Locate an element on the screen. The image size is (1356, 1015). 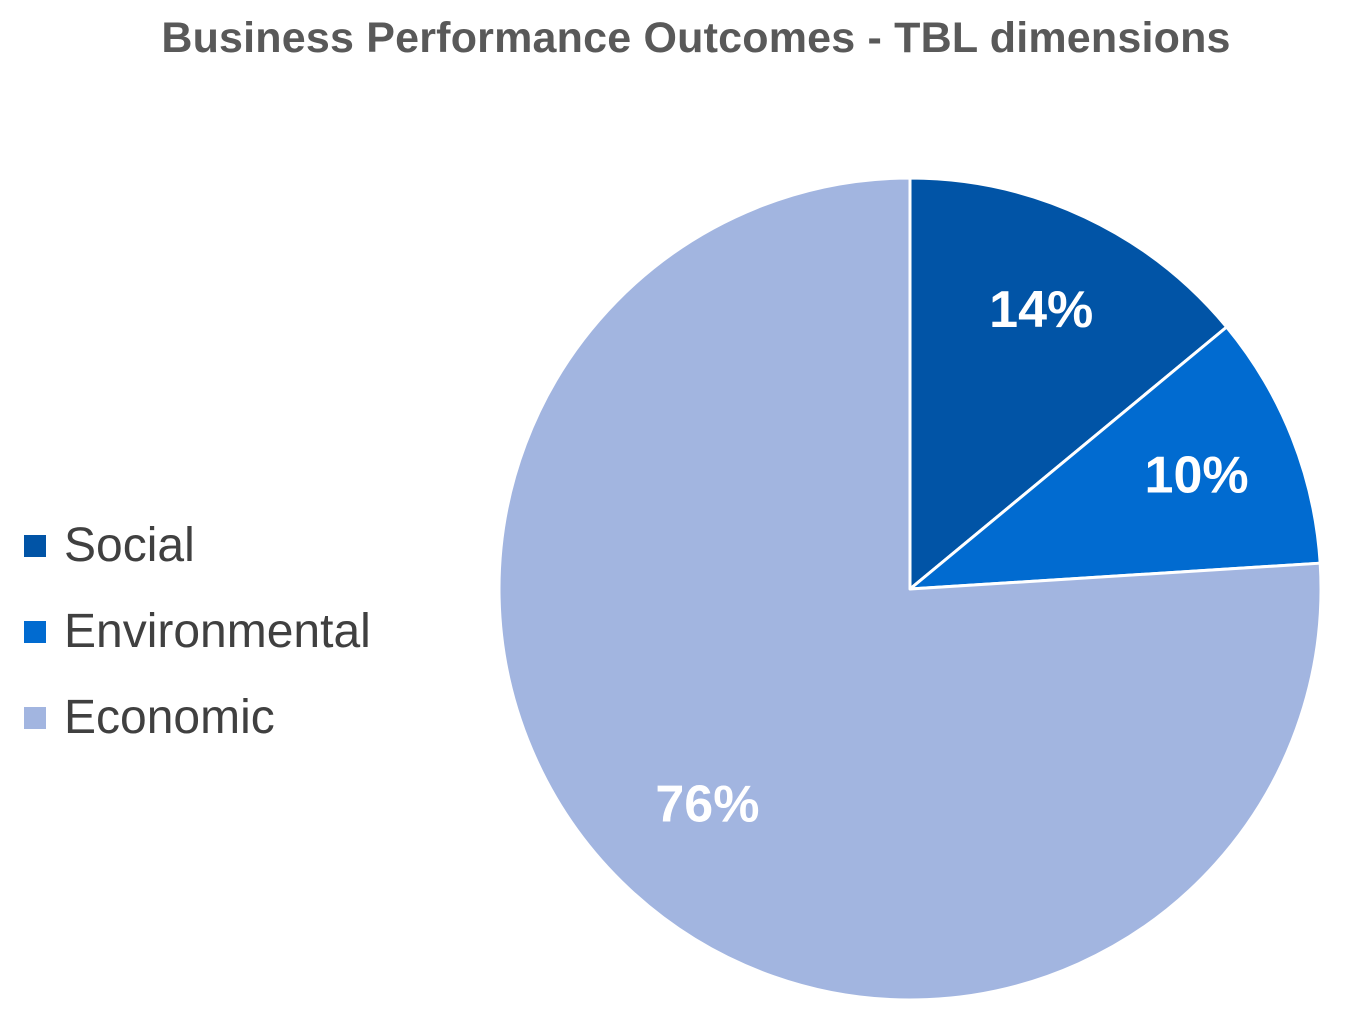
legend-swatch-economic is located at coordinates (35, 718).